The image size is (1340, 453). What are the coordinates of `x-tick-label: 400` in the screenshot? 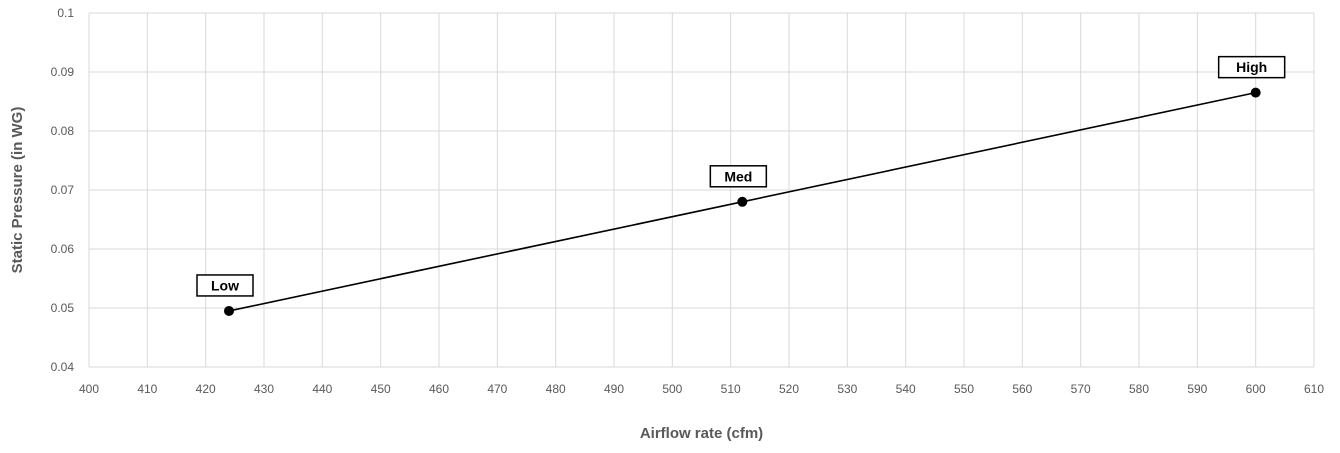 It's located at (89, 389).